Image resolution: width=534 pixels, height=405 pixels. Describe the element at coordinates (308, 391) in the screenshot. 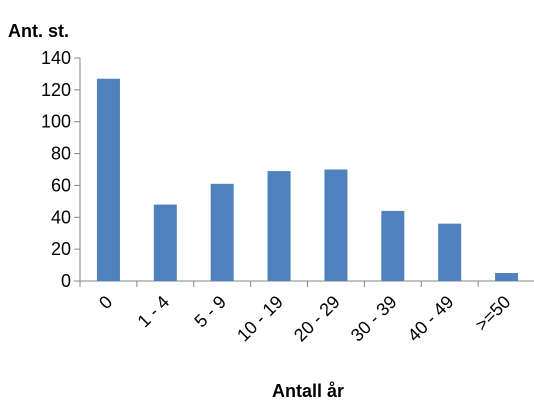

I see `x-axis-label: Antall år` at that location.